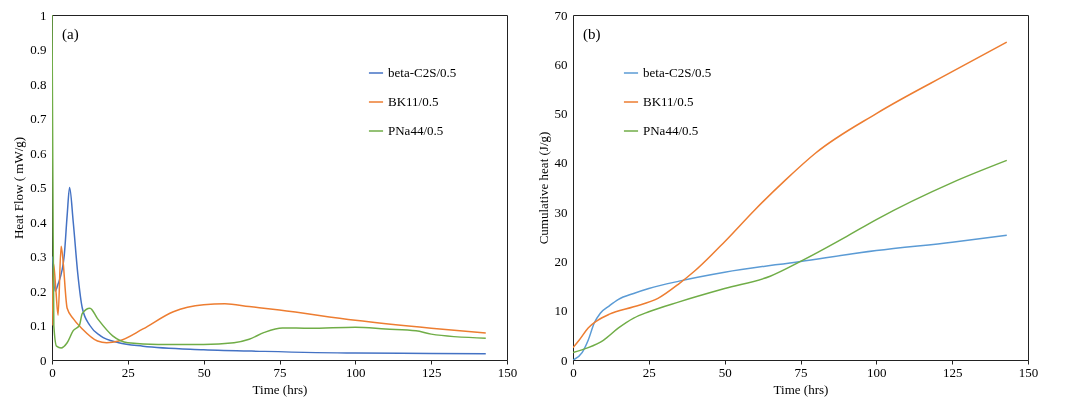 Image resolution: width=1081 pixels, height=410 pixels. Describe the element at coordinates (38, 291) in the screenshot. I see `y-tick-label: 0.2` at that location.